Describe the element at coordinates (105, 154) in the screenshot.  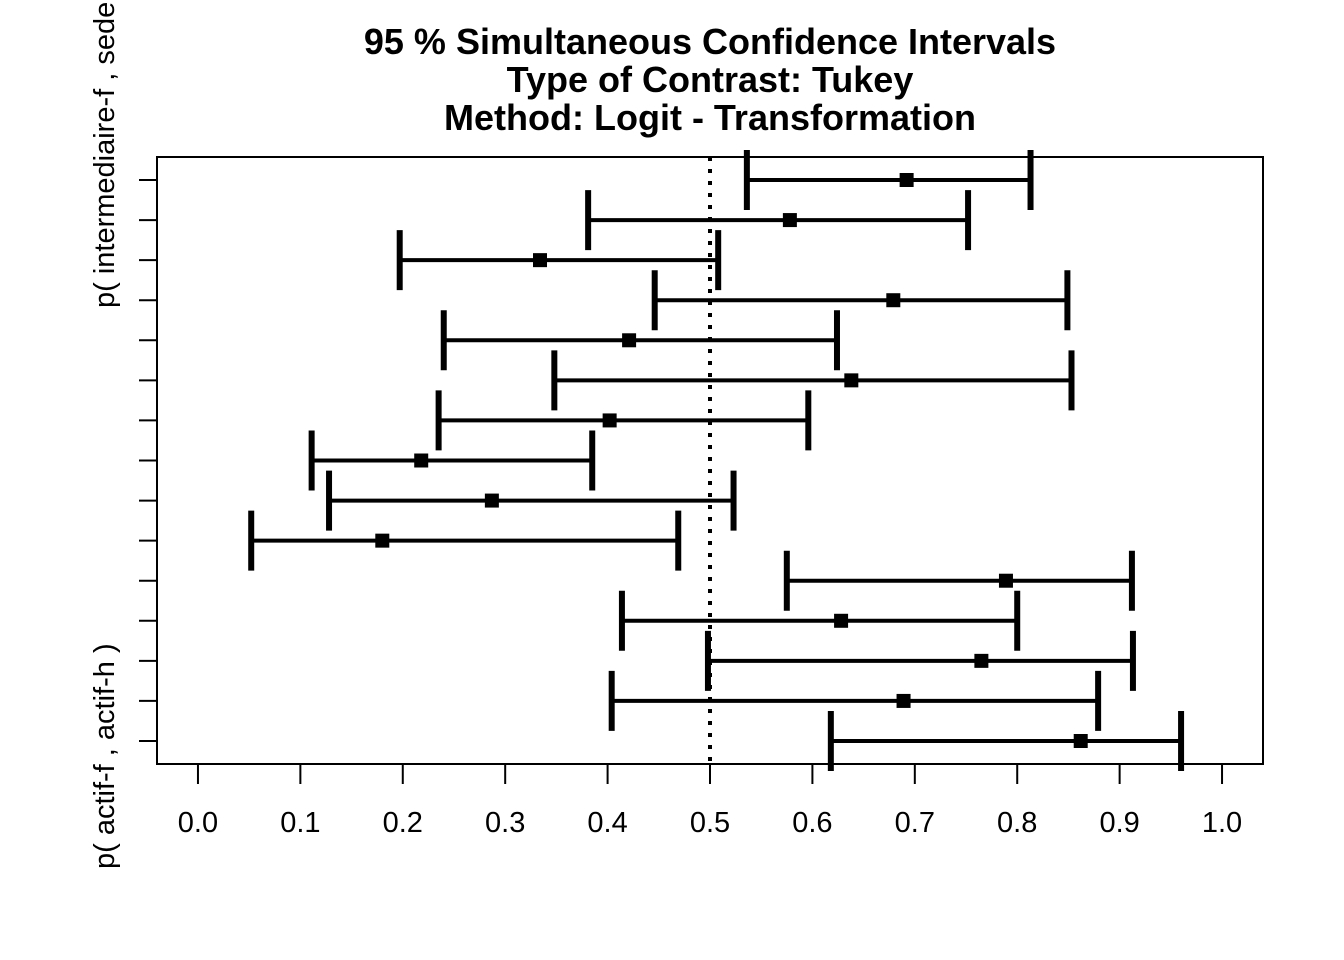
I see `y-tick-label-2: p( intermediaire-f , sedentaire-f )` at that location.